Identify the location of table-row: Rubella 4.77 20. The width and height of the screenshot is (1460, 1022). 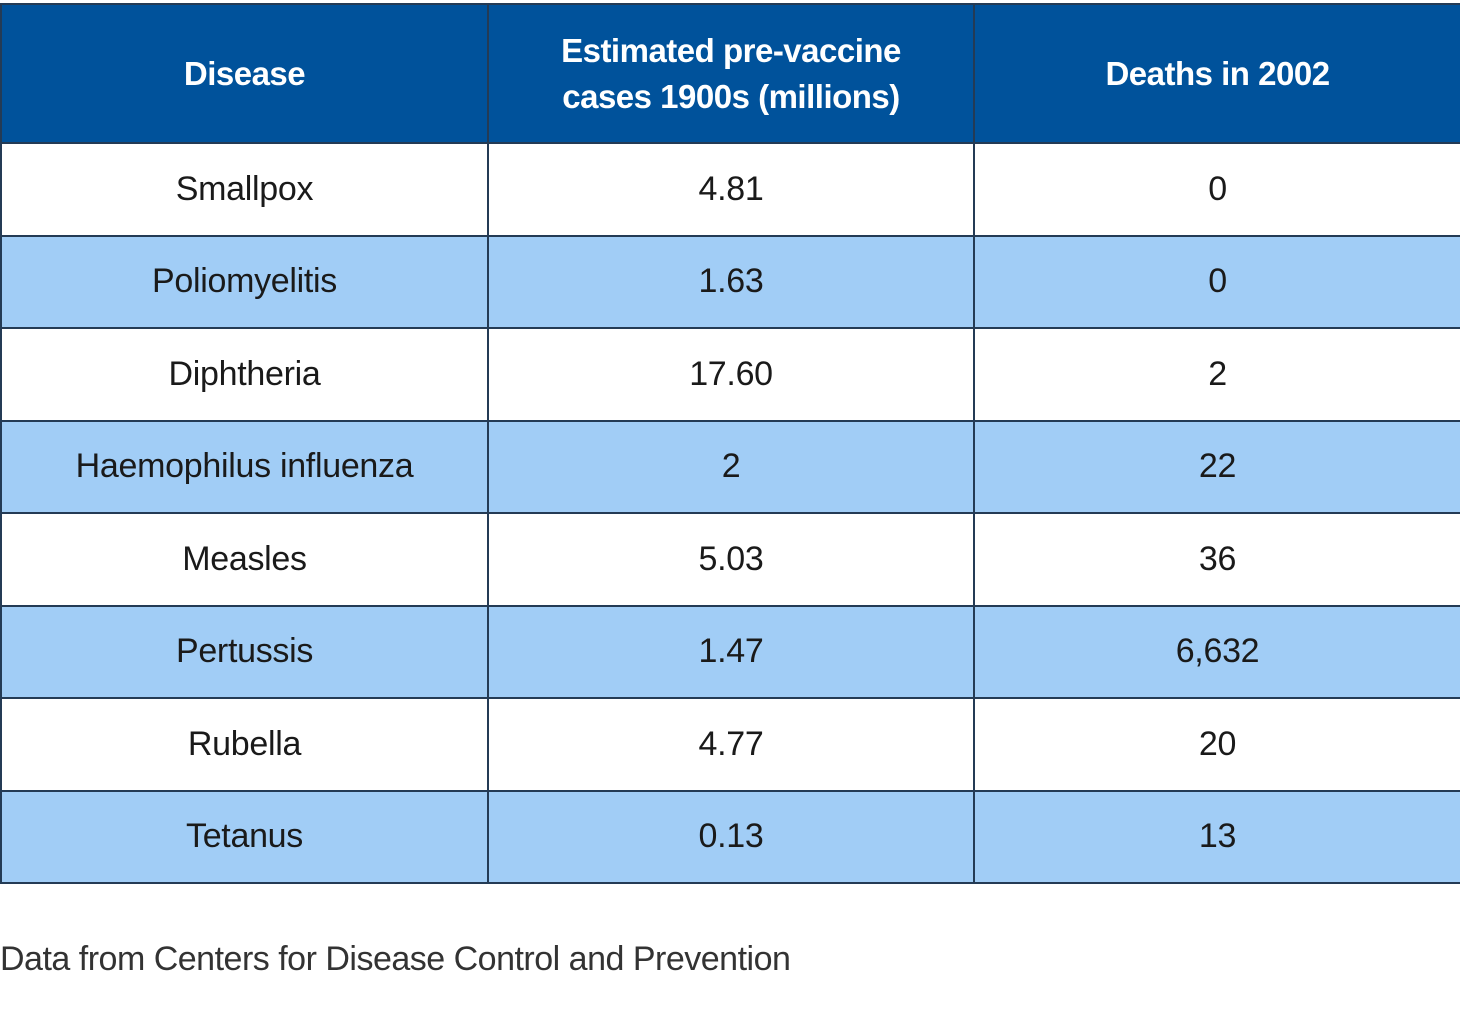
(730, 744).